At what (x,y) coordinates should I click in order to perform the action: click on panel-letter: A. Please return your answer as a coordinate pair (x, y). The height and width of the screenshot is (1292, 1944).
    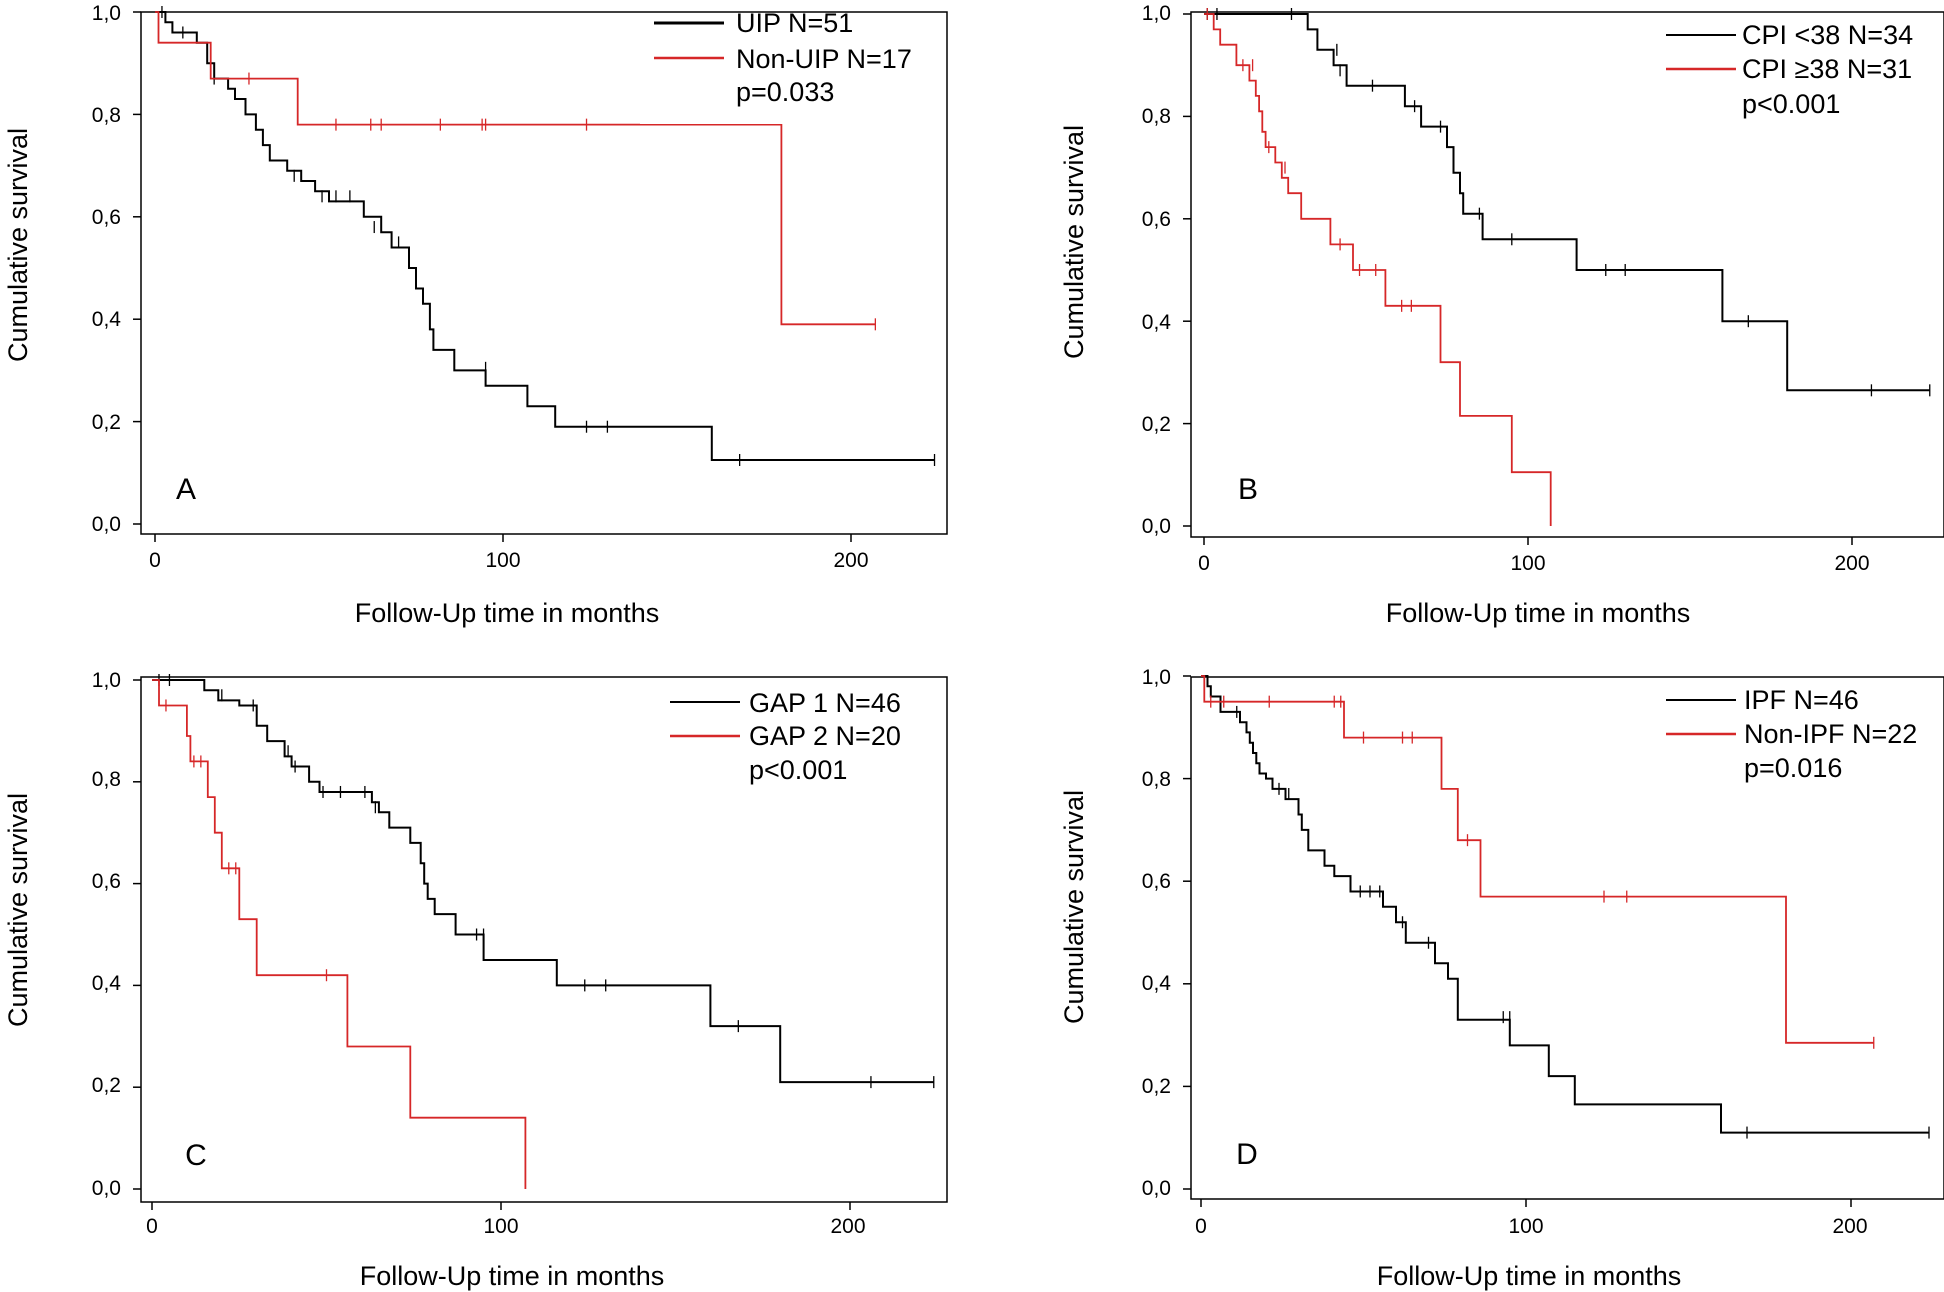
    Looking at the image, I should click on (186, 489).